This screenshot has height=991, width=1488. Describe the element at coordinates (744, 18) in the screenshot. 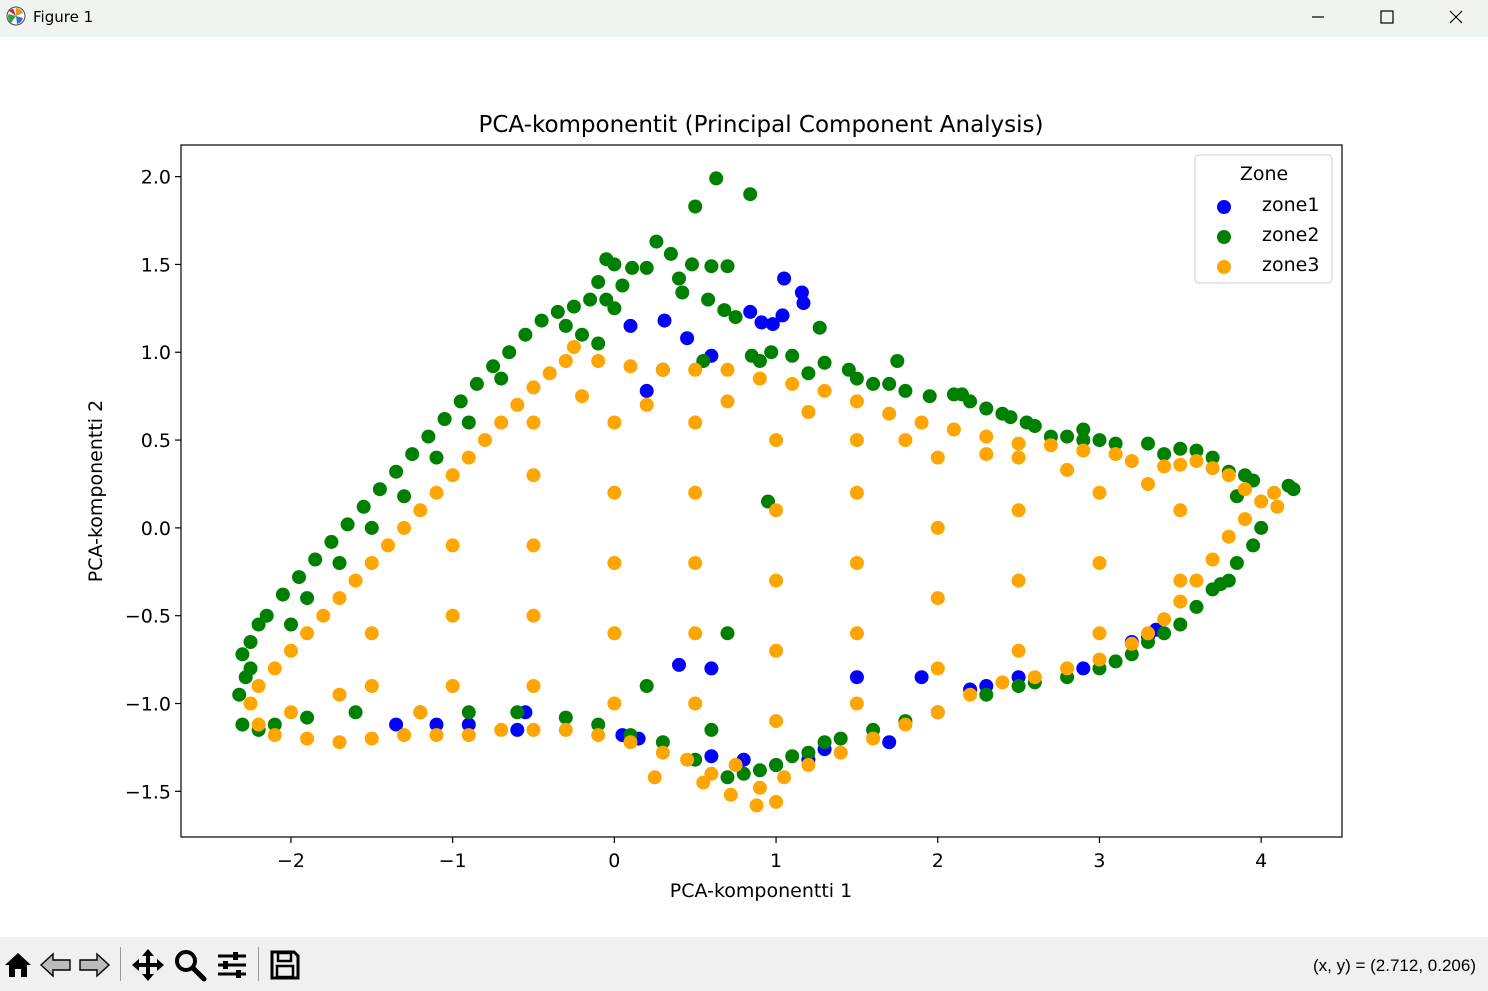

I see `window-titlebar: Figure 1` at that location.